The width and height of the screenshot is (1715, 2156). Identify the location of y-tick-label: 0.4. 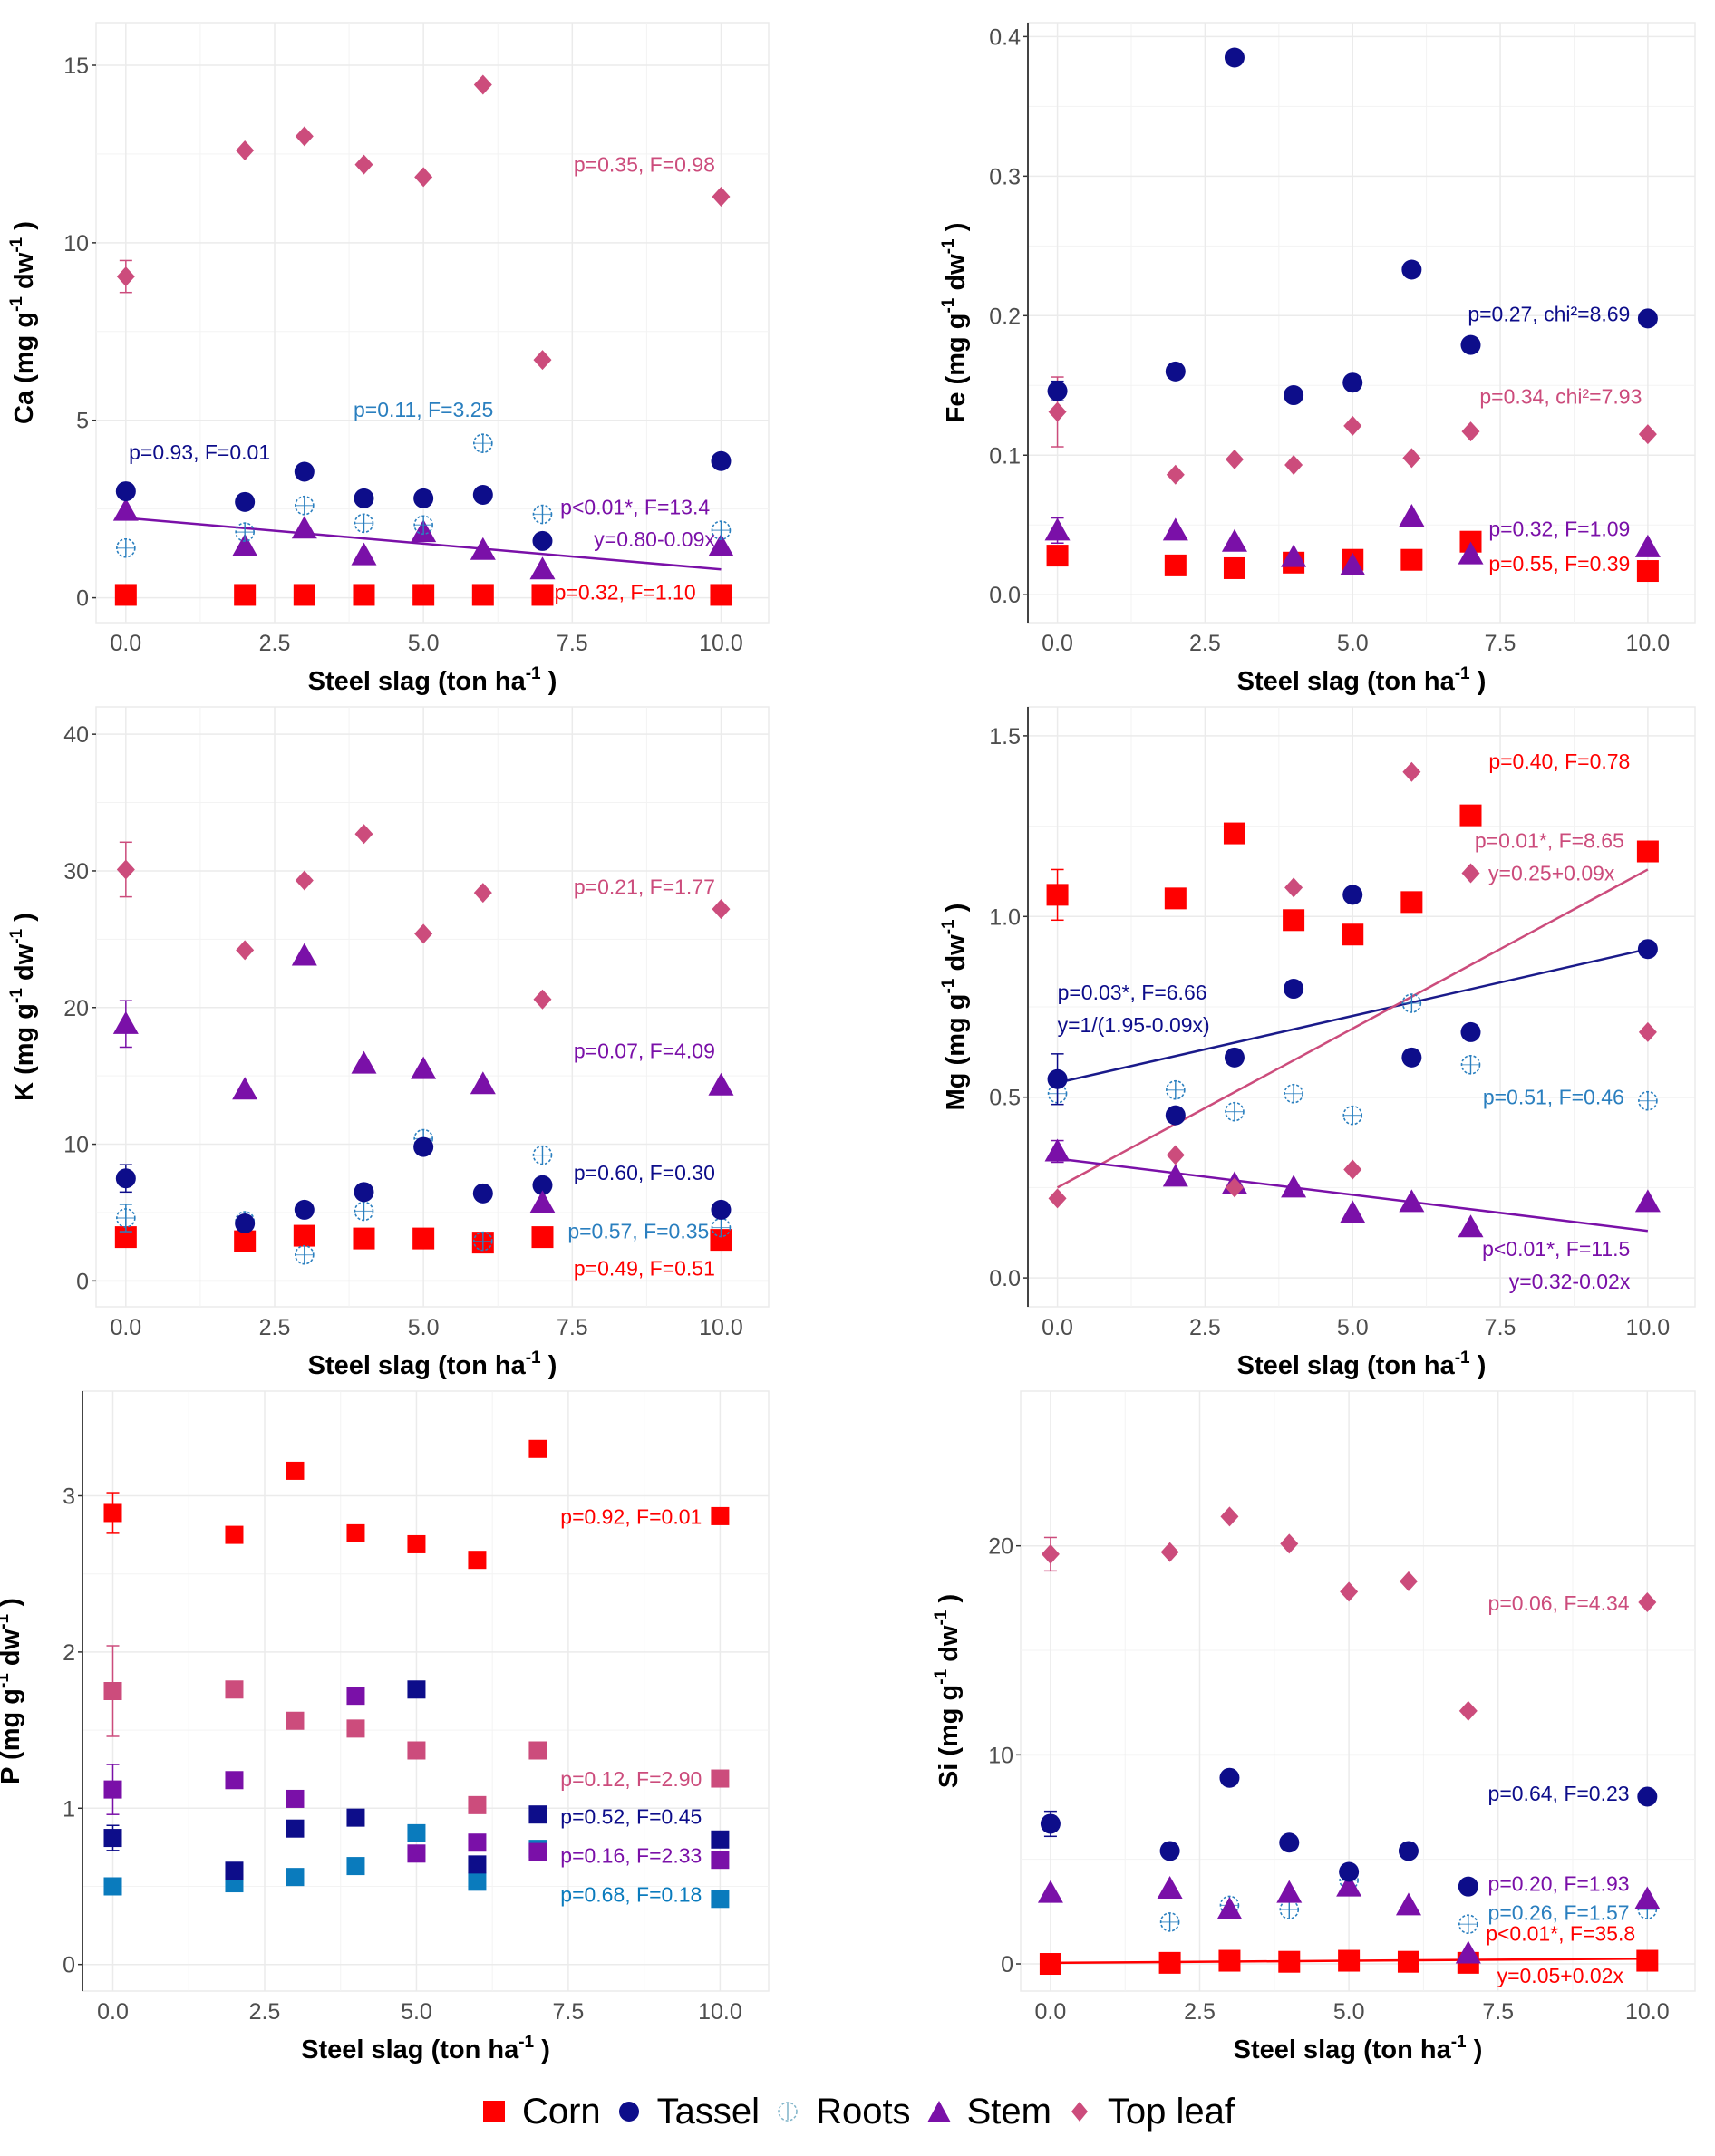
(1005, 37).